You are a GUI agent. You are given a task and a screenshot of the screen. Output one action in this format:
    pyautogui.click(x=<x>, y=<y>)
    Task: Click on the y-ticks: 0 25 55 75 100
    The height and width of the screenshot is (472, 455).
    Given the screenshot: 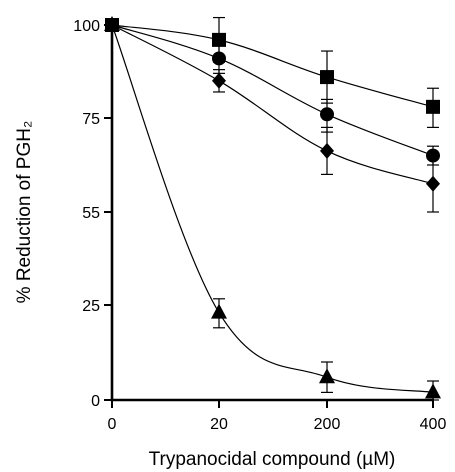 What is the action you would take?
    pyautogui.click(x=92, y=214)
    